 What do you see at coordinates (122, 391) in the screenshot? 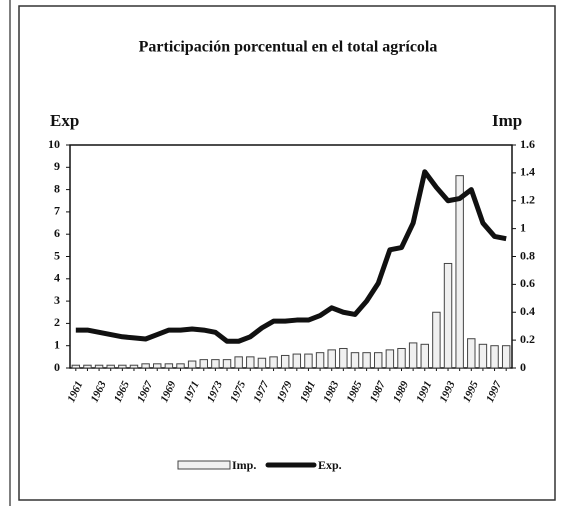
I see `x-tick-label: 1965` at bounding box center [122, 391].